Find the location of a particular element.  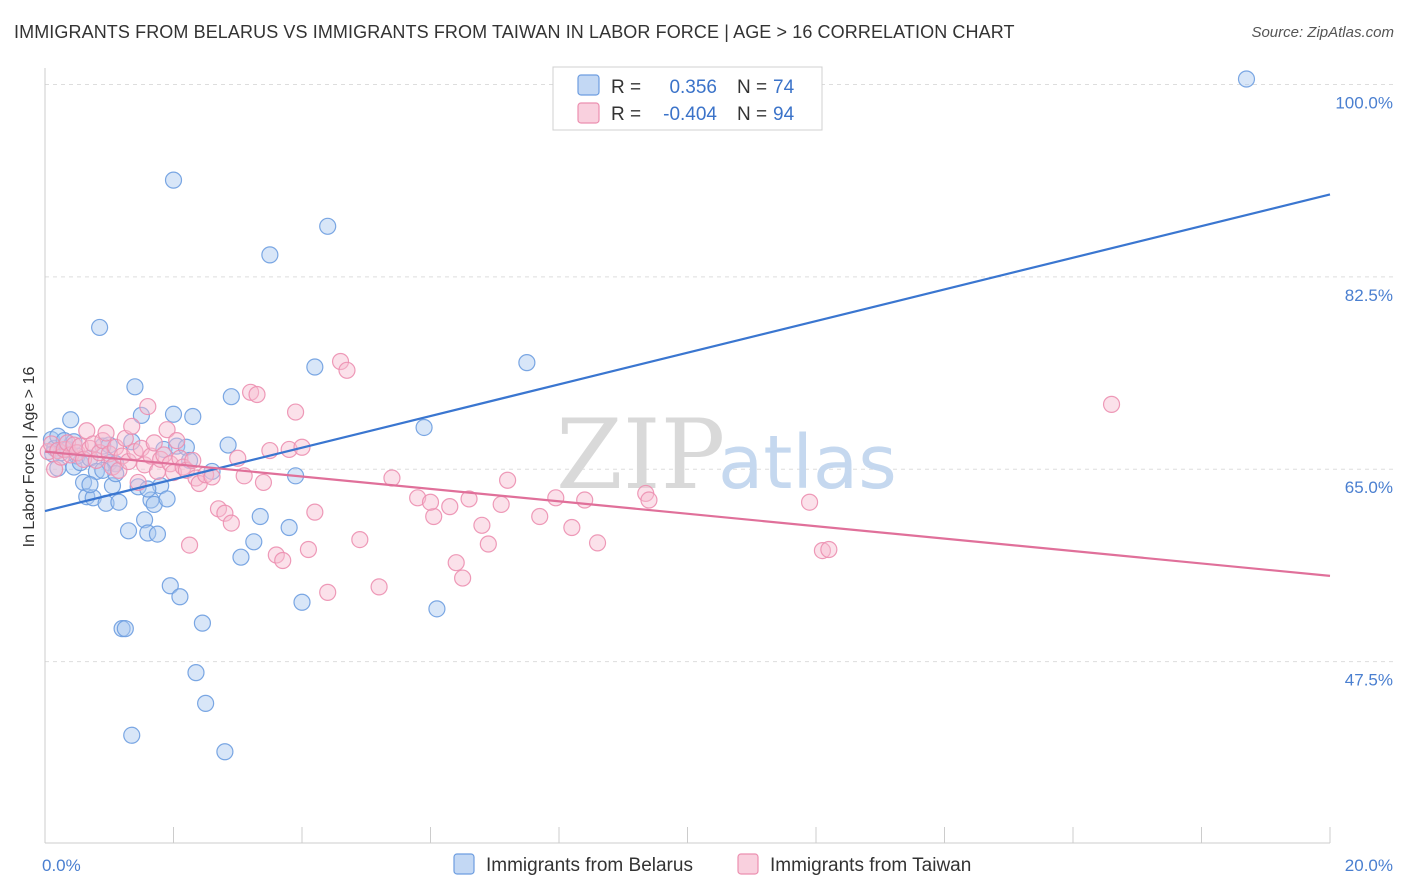

legend-taiwan-label: Immigrants from Taiwan is located at coordinates (870, 865).